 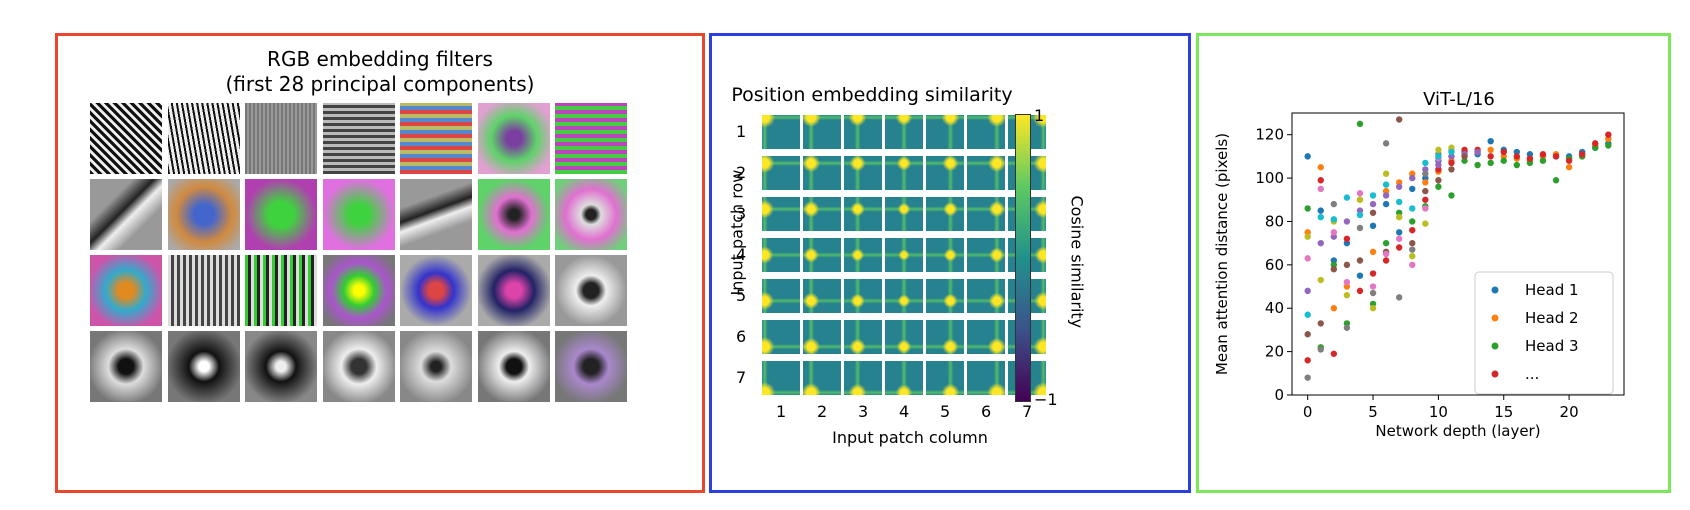 I want to click on column-tick-label: 6, so click(x=986, y=411).